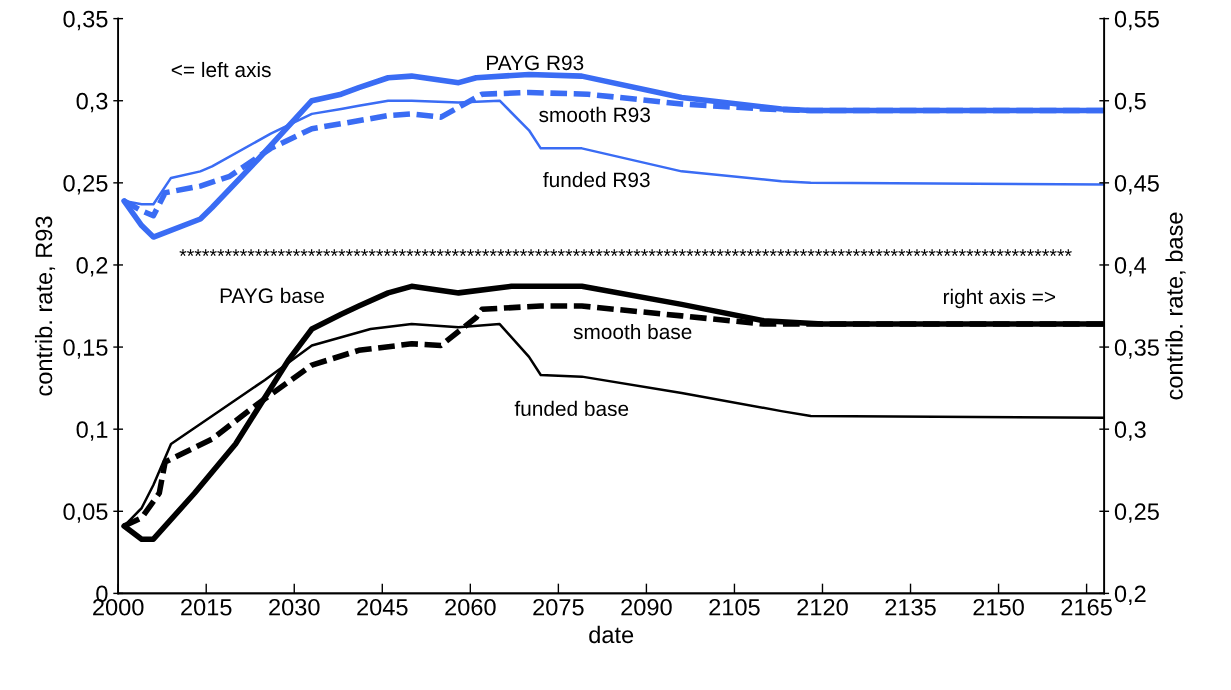  I want to click on y-axis-title: contrib. rate, R93, so click(45, 306).